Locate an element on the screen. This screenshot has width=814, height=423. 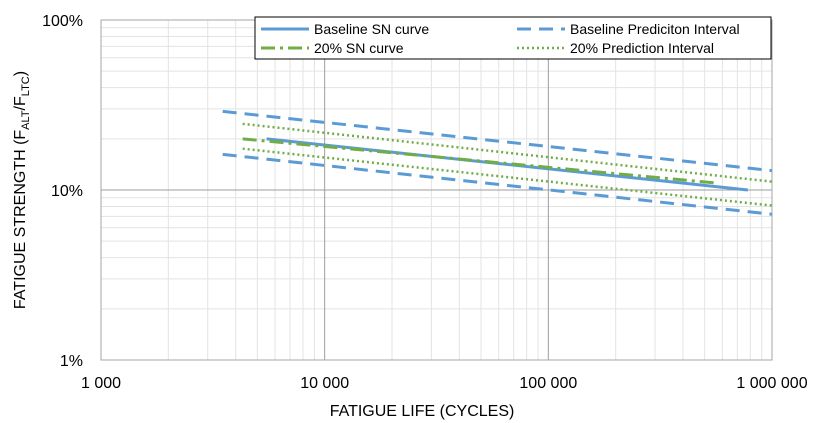
x-tick-label: 1 000 000 is located at coordinates (771, 383).